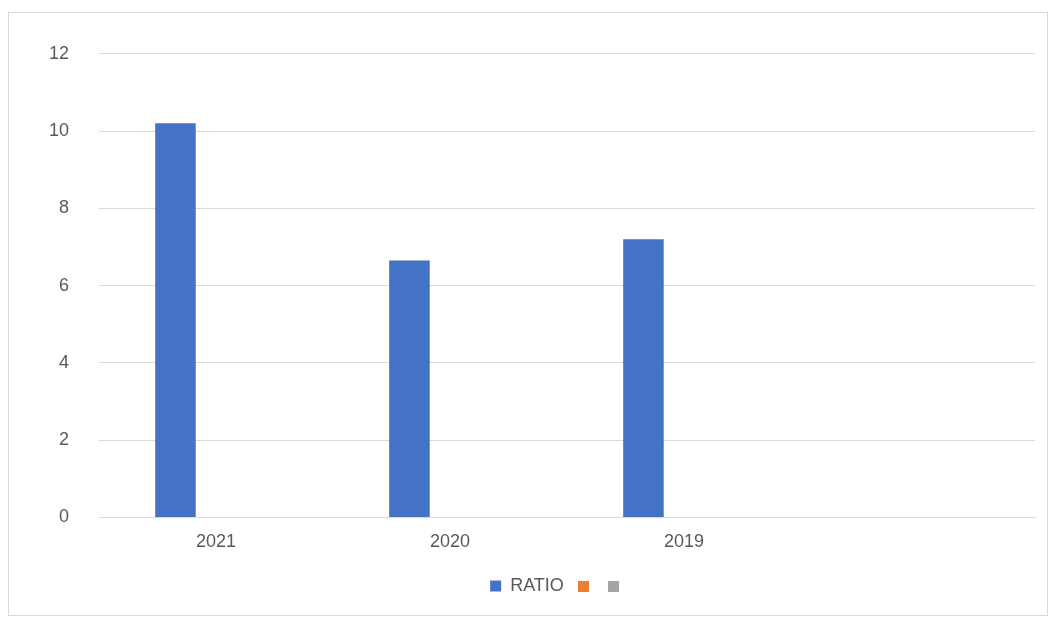 The width and height of the screenshot is (1052, 619). Describe the element at coordinates (684, 541) in the screenshot. I see `x-tick-label: 2019` at that location.